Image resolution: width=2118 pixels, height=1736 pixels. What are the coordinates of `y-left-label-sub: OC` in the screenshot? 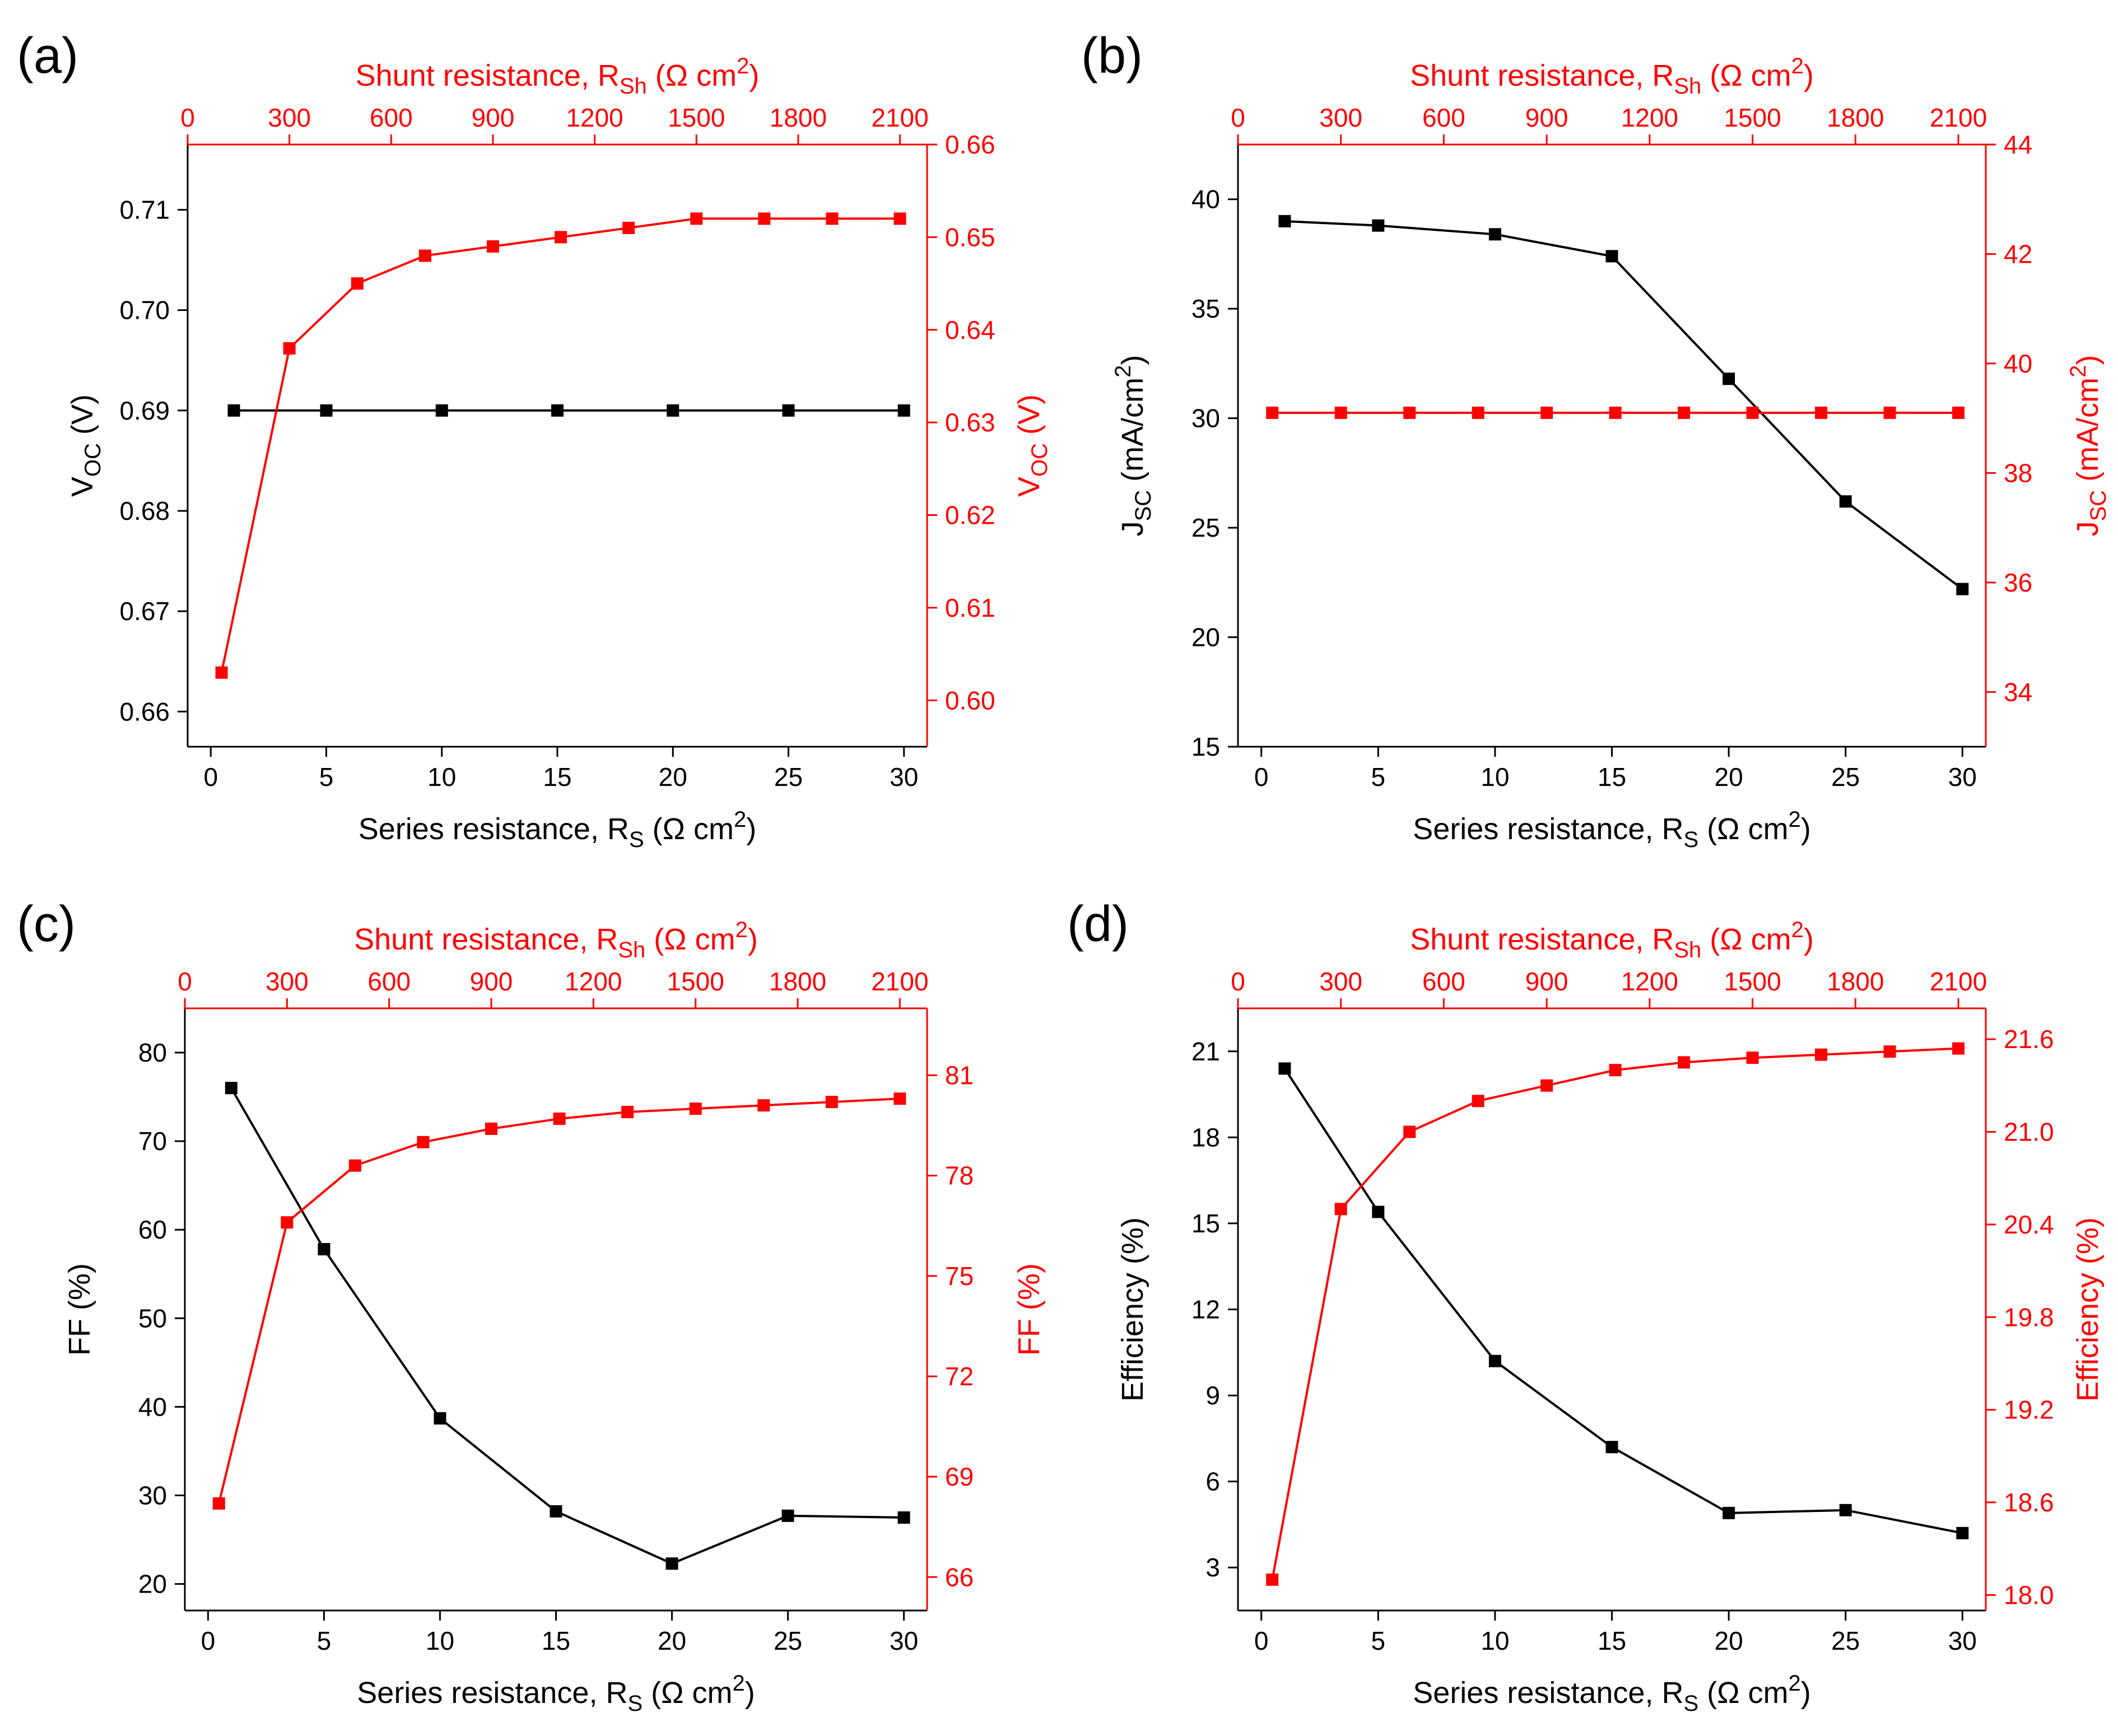 It's located at (93, 460).